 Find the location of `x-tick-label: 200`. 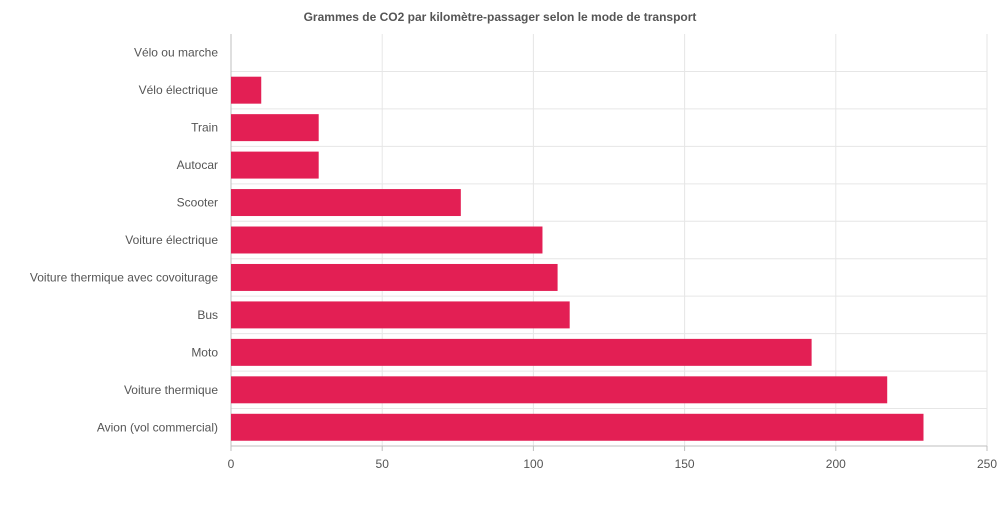

x-tick-label: 200 is located at coordinates (836, 464).